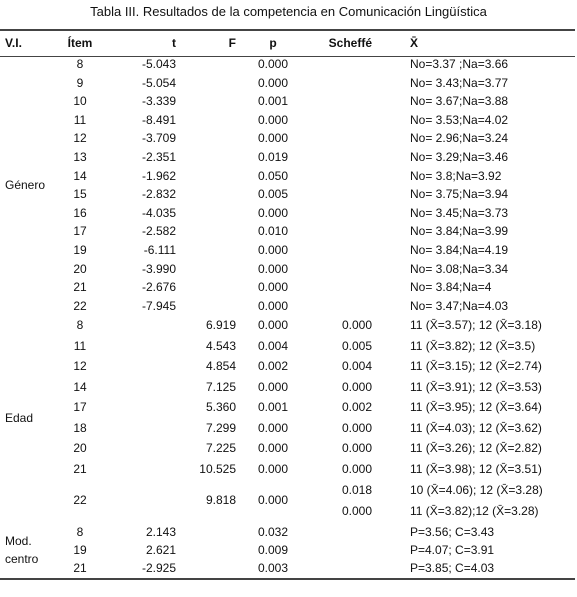 This screenshot has height=597, width=577. Describe the element at coordinates (273, 175) in the screenshot. I see `p-value: 0.050` at that location.